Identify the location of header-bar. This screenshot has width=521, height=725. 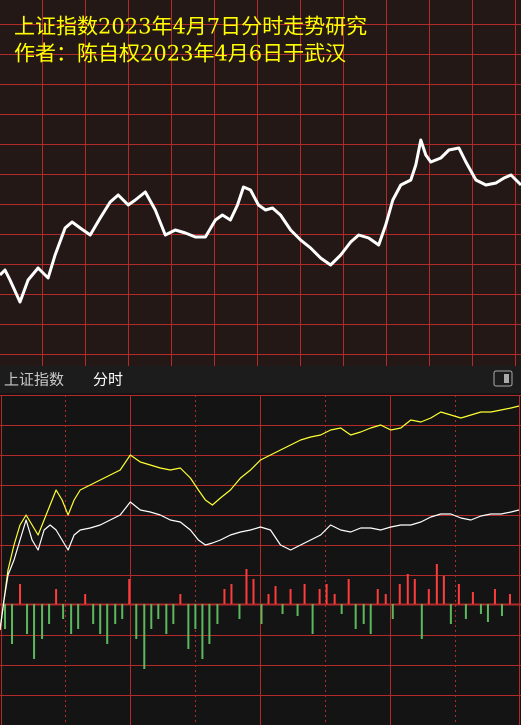
(260, 379).